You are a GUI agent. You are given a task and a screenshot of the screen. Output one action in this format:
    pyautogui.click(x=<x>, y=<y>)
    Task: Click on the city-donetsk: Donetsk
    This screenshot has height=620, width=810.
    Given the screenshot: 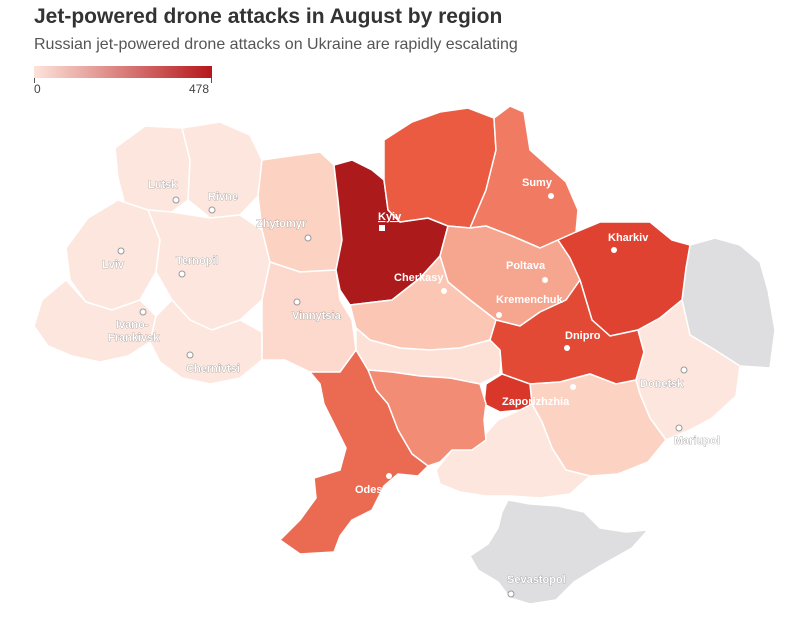 What is the action you would take?
    pyautogui.click(x=664, y=378)
    